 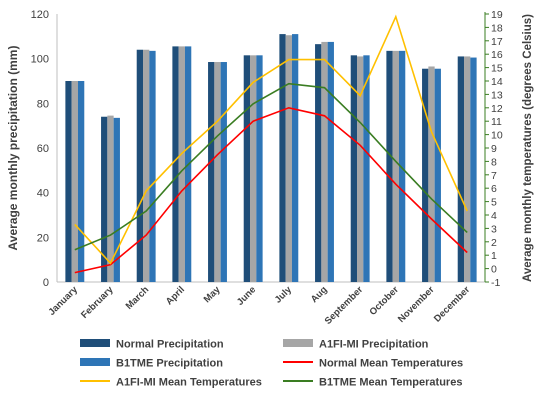 What do you see at coordinates (138, 298) in the screenshot?
I see `x-tick-label: March` at bounding box center [138, 298].